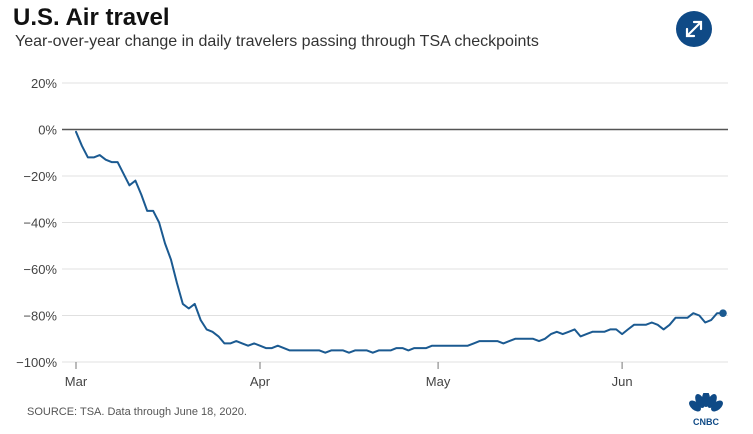 The height and width of the screenshot is (434, 753). What do you see at coordinates (40, 223) in the screenshot?
I see `y-tick-label: −40%` at bounding box center [40, 223].